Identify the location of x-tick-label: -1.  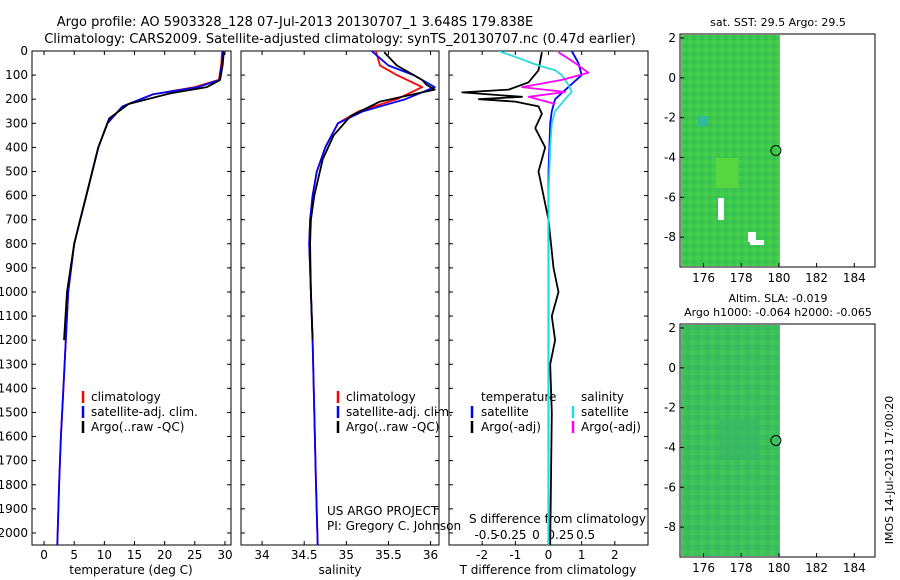
(515, 555).